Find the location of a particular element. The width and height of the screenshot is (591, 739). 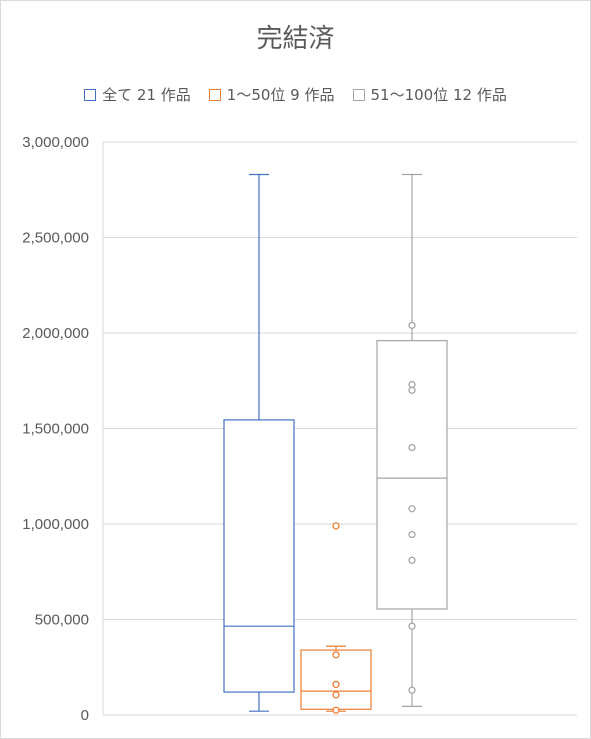

y-tick-label: 1,500,000 is located at coordinates (55, 429).